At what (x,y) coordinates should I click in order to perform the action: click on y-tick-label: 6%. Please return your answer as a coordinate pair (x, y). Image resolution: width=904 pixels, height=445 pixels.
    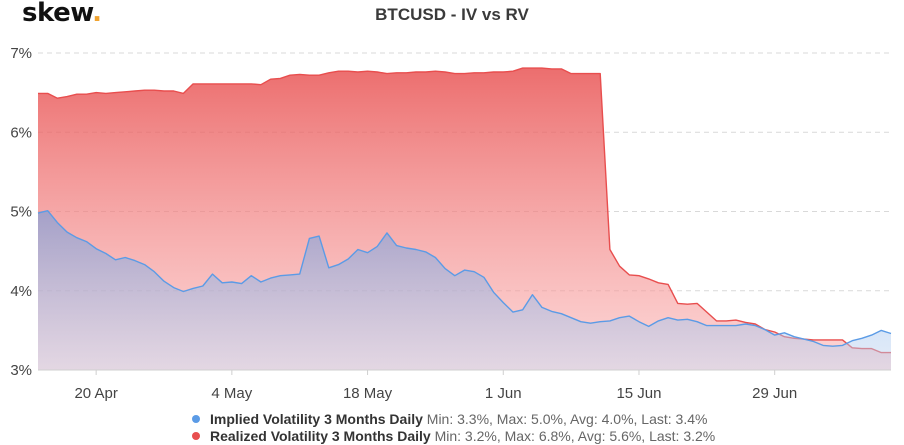
    Looking at the image, I should click on (21, 132).